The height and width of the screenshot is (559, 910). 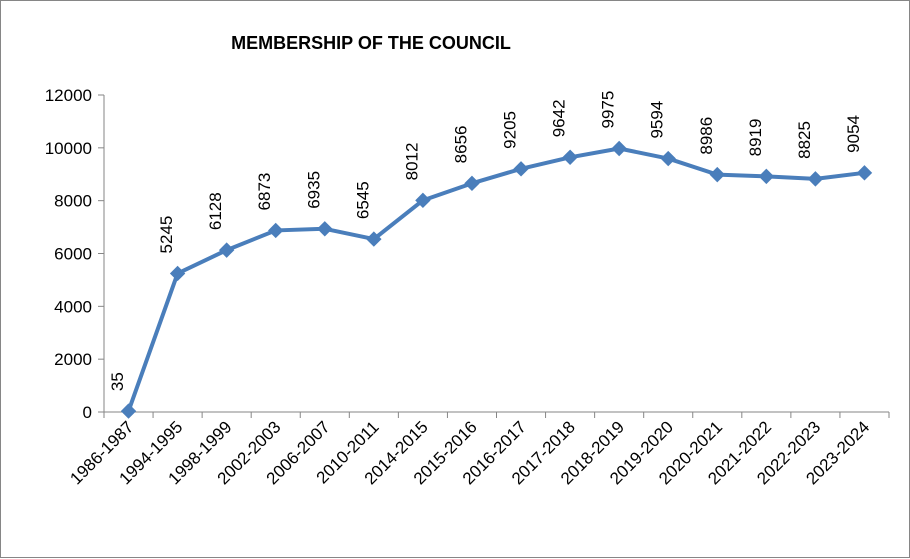 I want to click on data-label: 8986, so click(x=706, y=136).